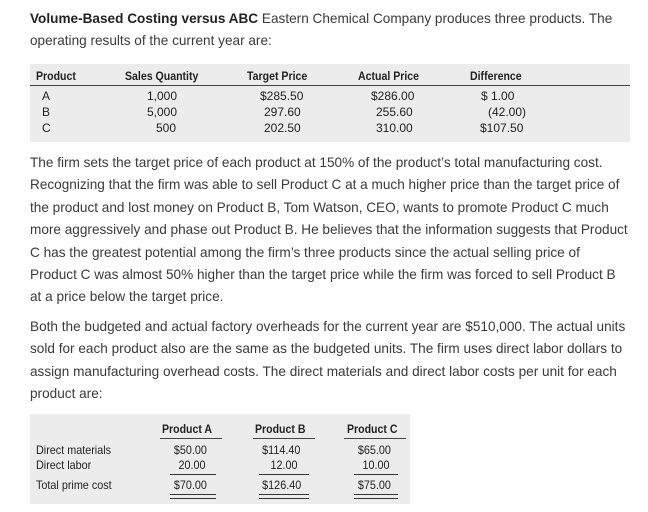 This screenshot has width=648, height=512. Describe the element at coordinates (166, 128) in the screenshot. I see `table-cell: 500` at that location.